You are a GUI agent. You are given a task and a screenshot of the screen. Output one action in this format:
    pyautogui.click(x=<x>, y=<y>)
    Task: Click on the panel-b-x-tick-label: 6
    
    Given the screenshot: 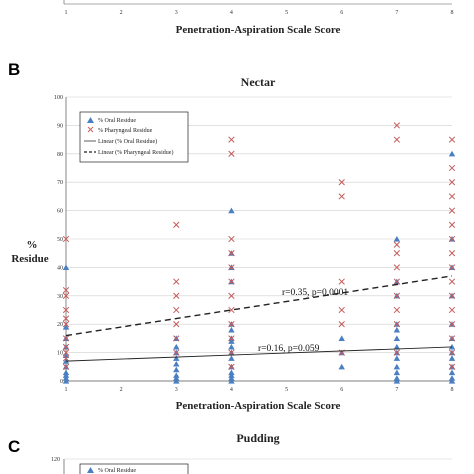 What is the action you would take?
    pyautogui.click(x=341, y=390)
    